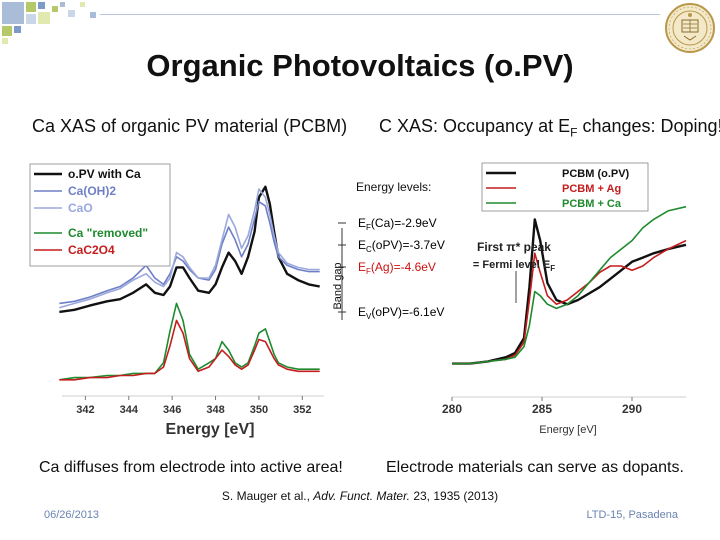 This screenshot has width=720, height=540. What do you see at coordinates (215, 410) in the screenshot?
I see `x-tick-label: 348` at bounding box center [215, 410].